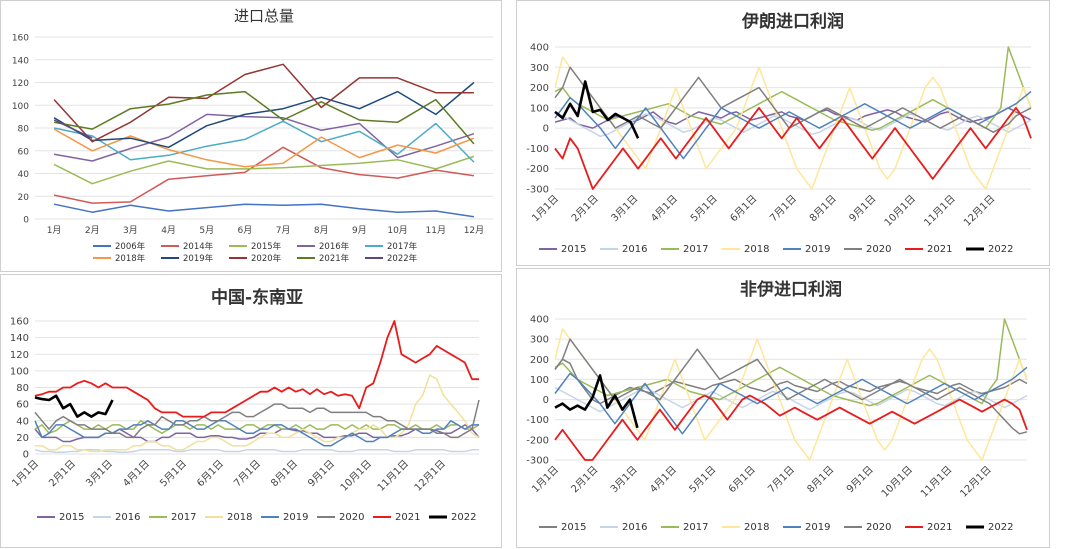 This screenshot has height=549, width=1080. I want to click on c2-xtick-label: 10月1日, so click(356, 476).